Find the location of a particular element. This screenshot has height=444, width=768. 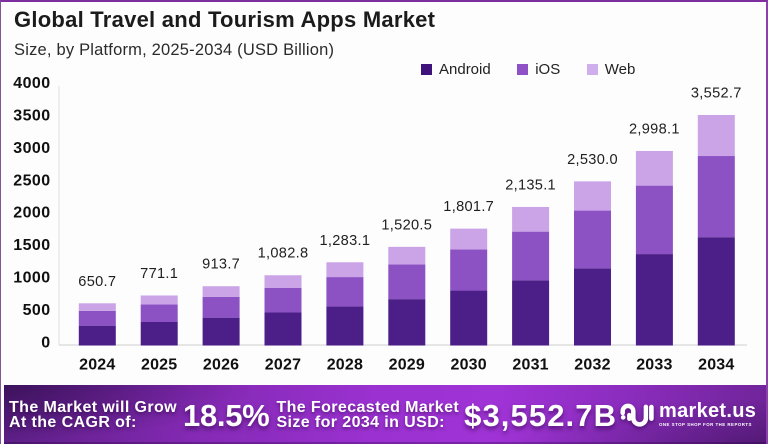

svg-text: 2000 is located at coordinates (31, 213).